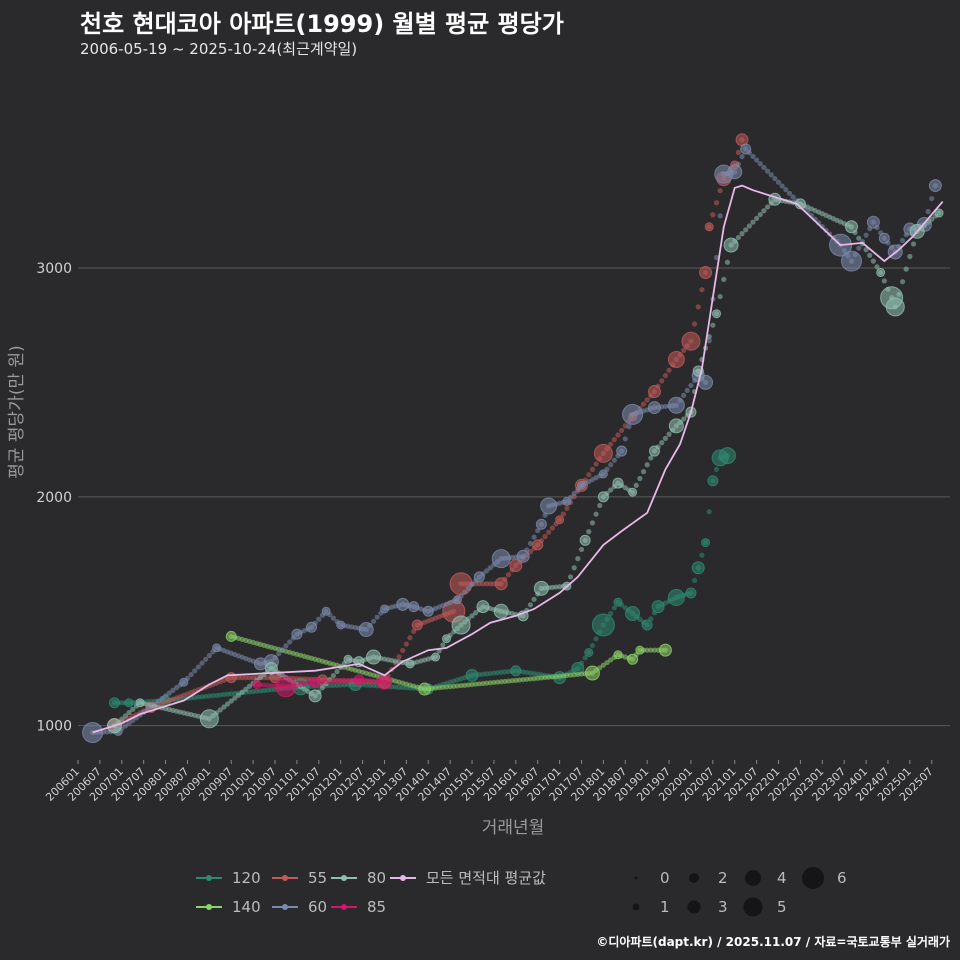 This screenshot has width=960, height=960. I want to click on legend-size-label: 3, so click(723, 907).